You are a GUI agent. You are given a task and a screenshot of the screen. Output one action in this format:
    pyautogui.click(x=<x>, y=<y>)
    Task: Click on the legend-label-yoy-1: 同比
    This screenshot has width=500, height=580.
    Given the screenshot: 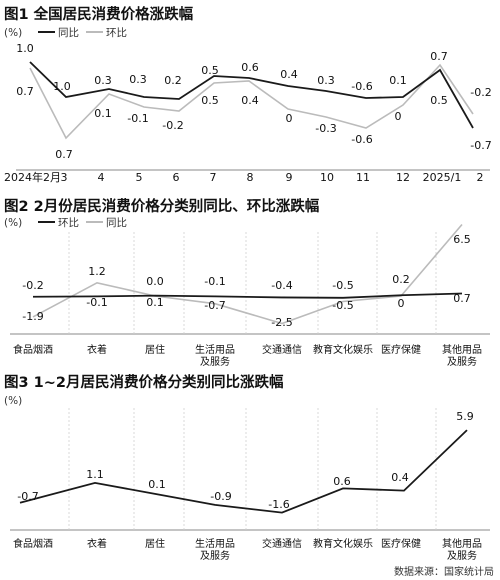 What is the action you would take?
    pyautogui.click(x=68, y=32)
    